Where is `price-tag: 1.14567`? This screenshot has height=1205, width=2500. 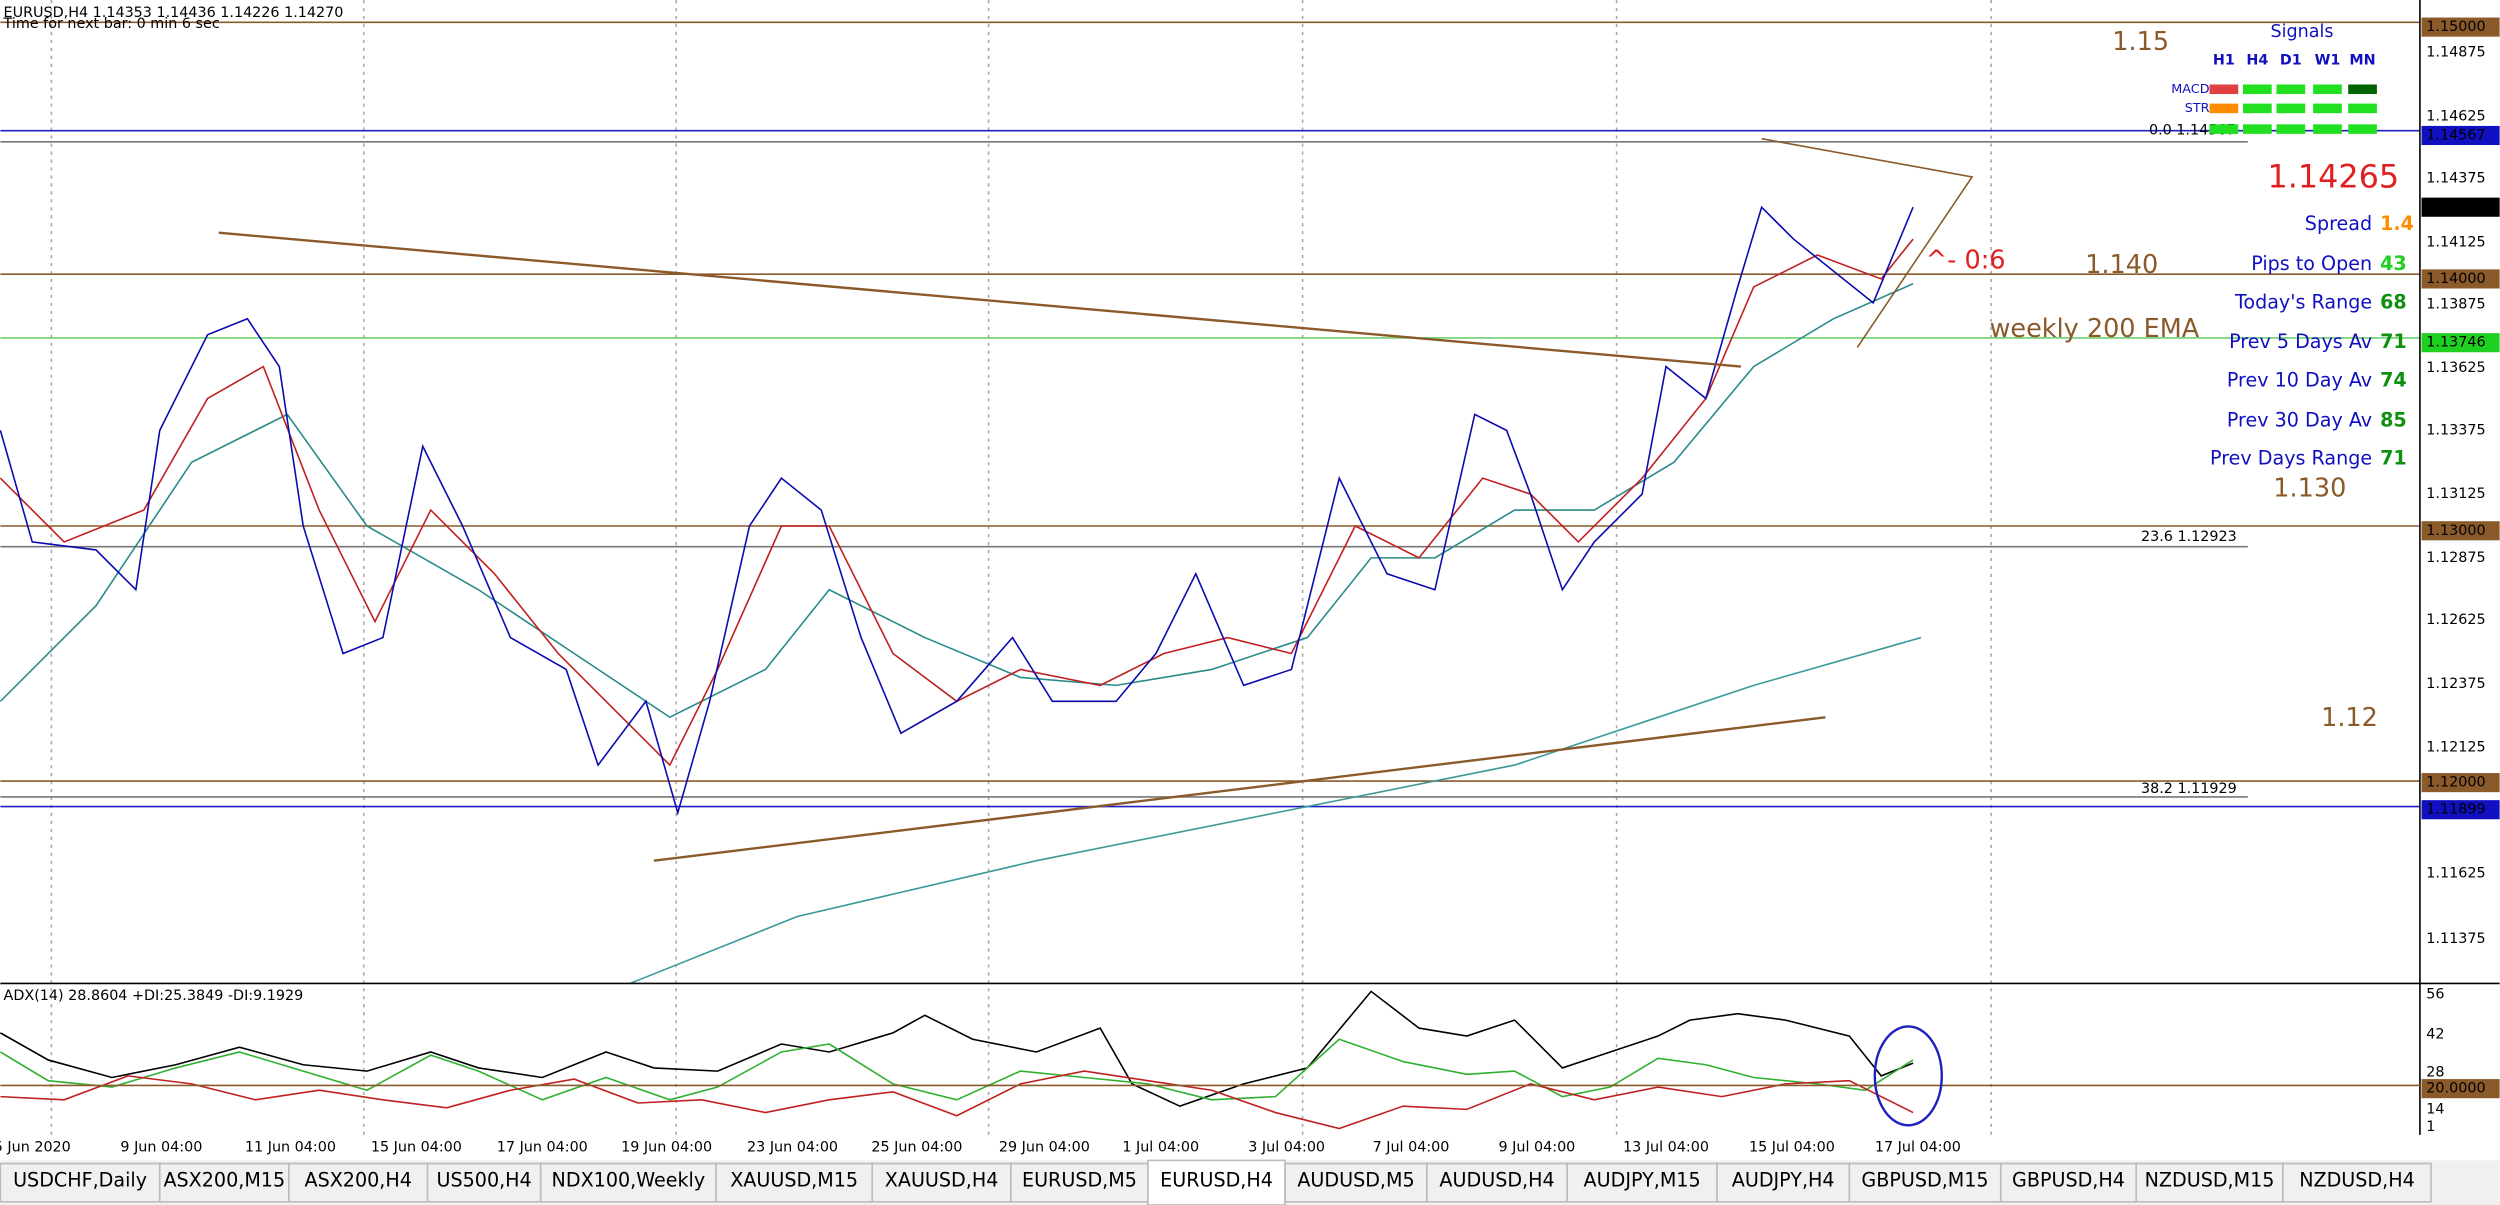 price-tag: 1.14567 is located at coordinates (2455, 135).